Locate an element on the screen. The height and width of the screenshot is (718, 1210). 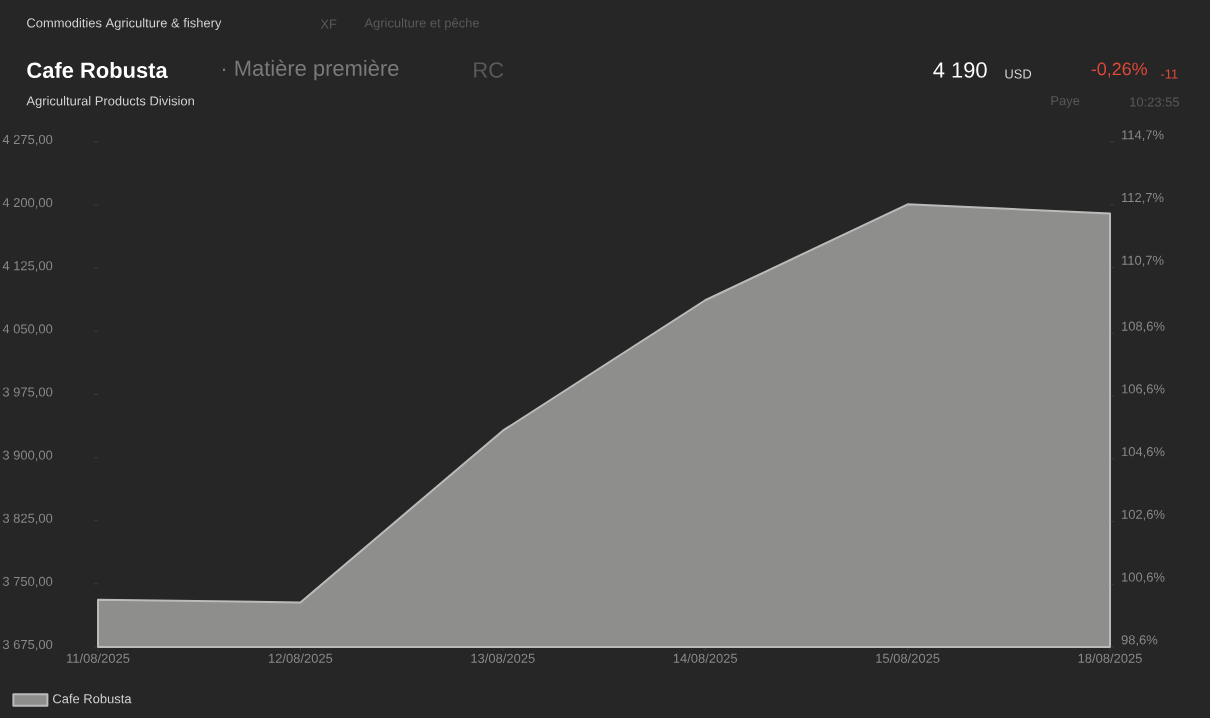
chart-subtitle: · Matière première is located at coordinates (311, 70).